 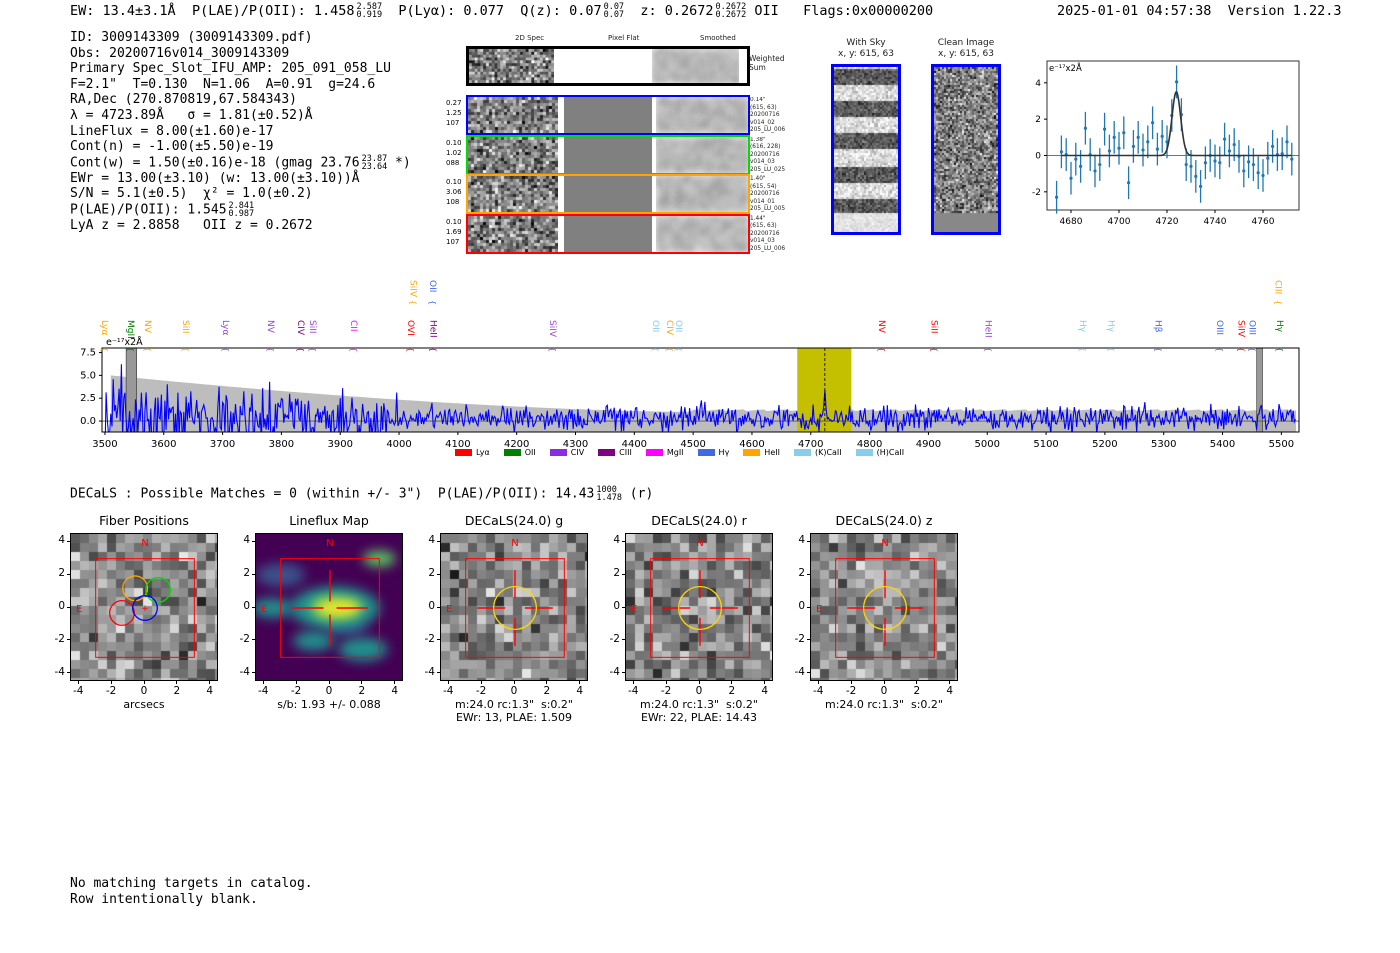 I want to click on info-obs: Obs: 20200716v014_3009143309, so click(x=180, y=53).